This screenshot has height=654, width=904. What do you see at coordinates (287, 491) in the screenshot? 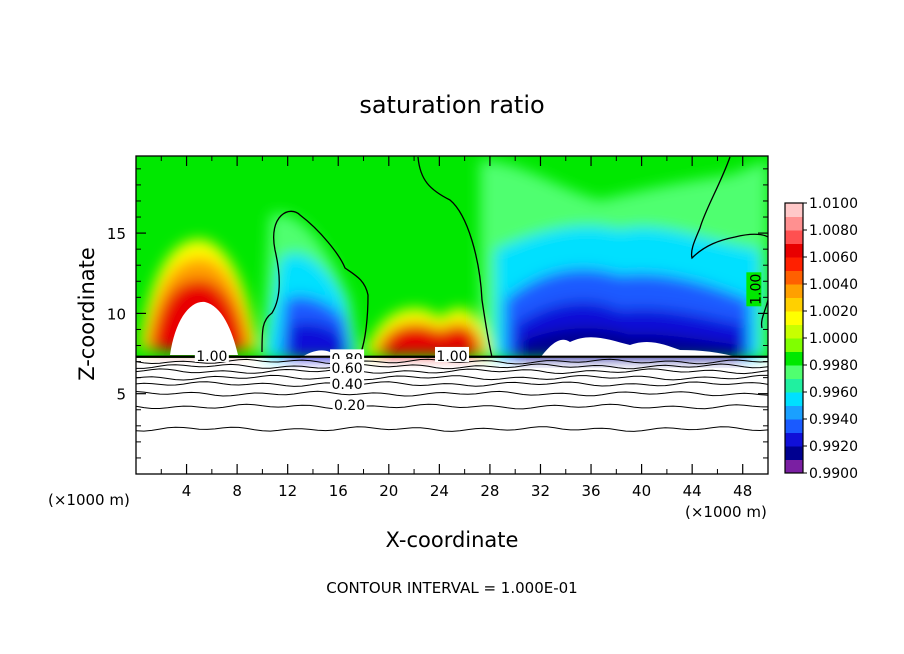
I see `x-tick-label: 12` at bounding box center [287, 491].